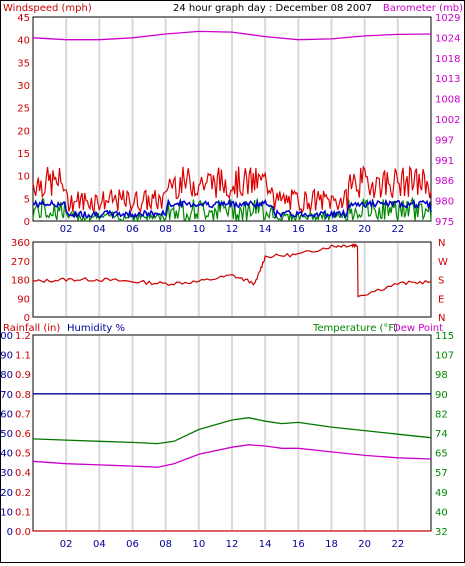 Image resolution: width=465 pixels, height=566 pixels. I want to click on barometer-tick-label: 991, so click(444, 161).